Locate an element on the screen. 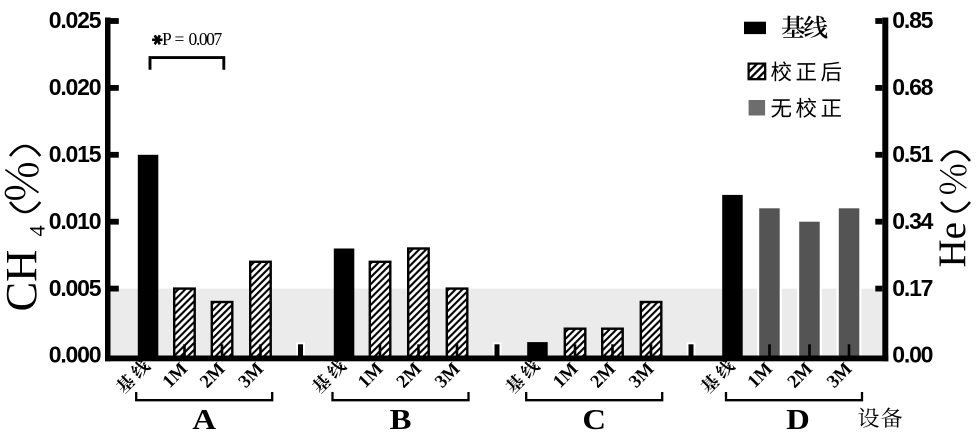  svg-text: 0.85 is located at coordinates (912, 20).